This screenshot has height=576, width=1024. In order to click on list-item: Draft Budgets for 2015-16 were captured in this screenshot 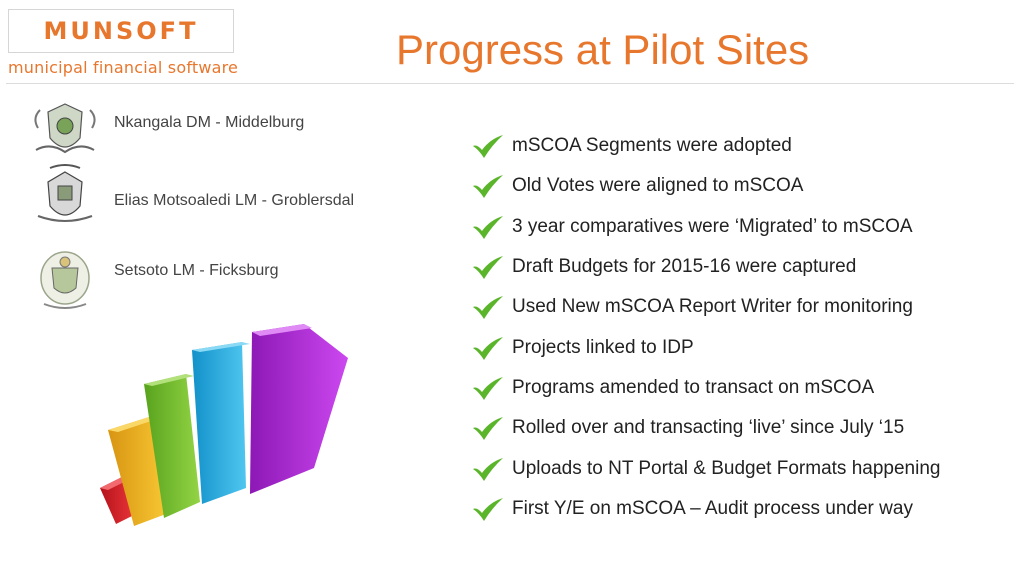, I will do `click(740, 267)`.